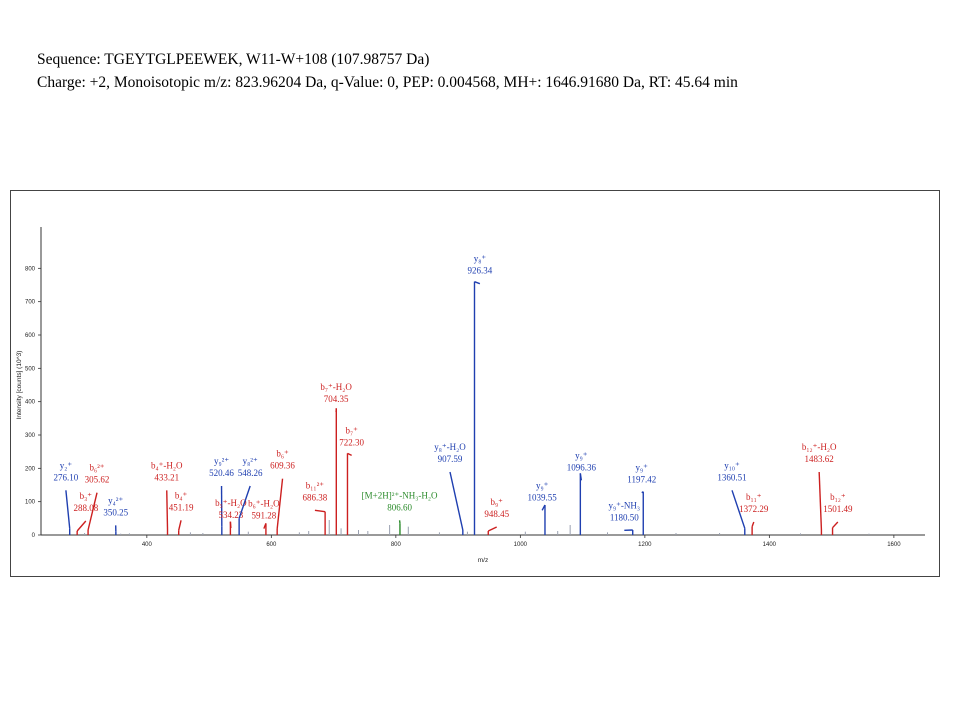 The width and height of the screenshot is (960, 720). I want to click on peak-mz-label: 722.30, so click(351, 442).